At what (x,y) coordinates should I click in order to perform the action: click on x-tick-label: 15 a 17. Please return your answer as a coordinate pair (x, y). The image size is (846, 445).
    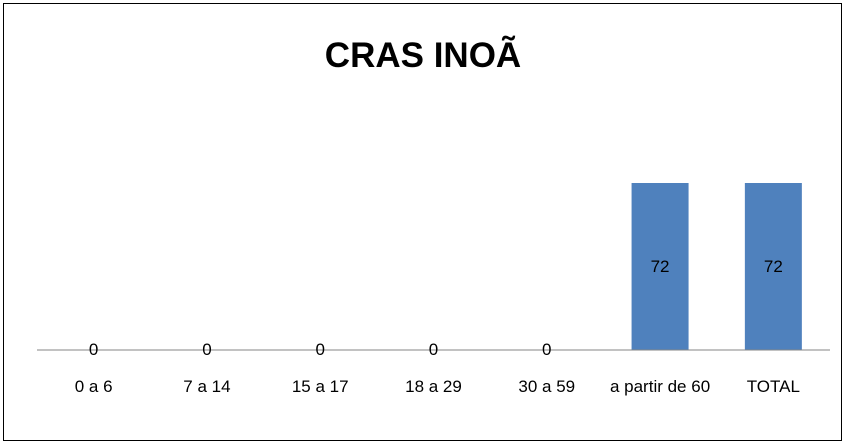
    Looking at the image, I should click on (320, 386).